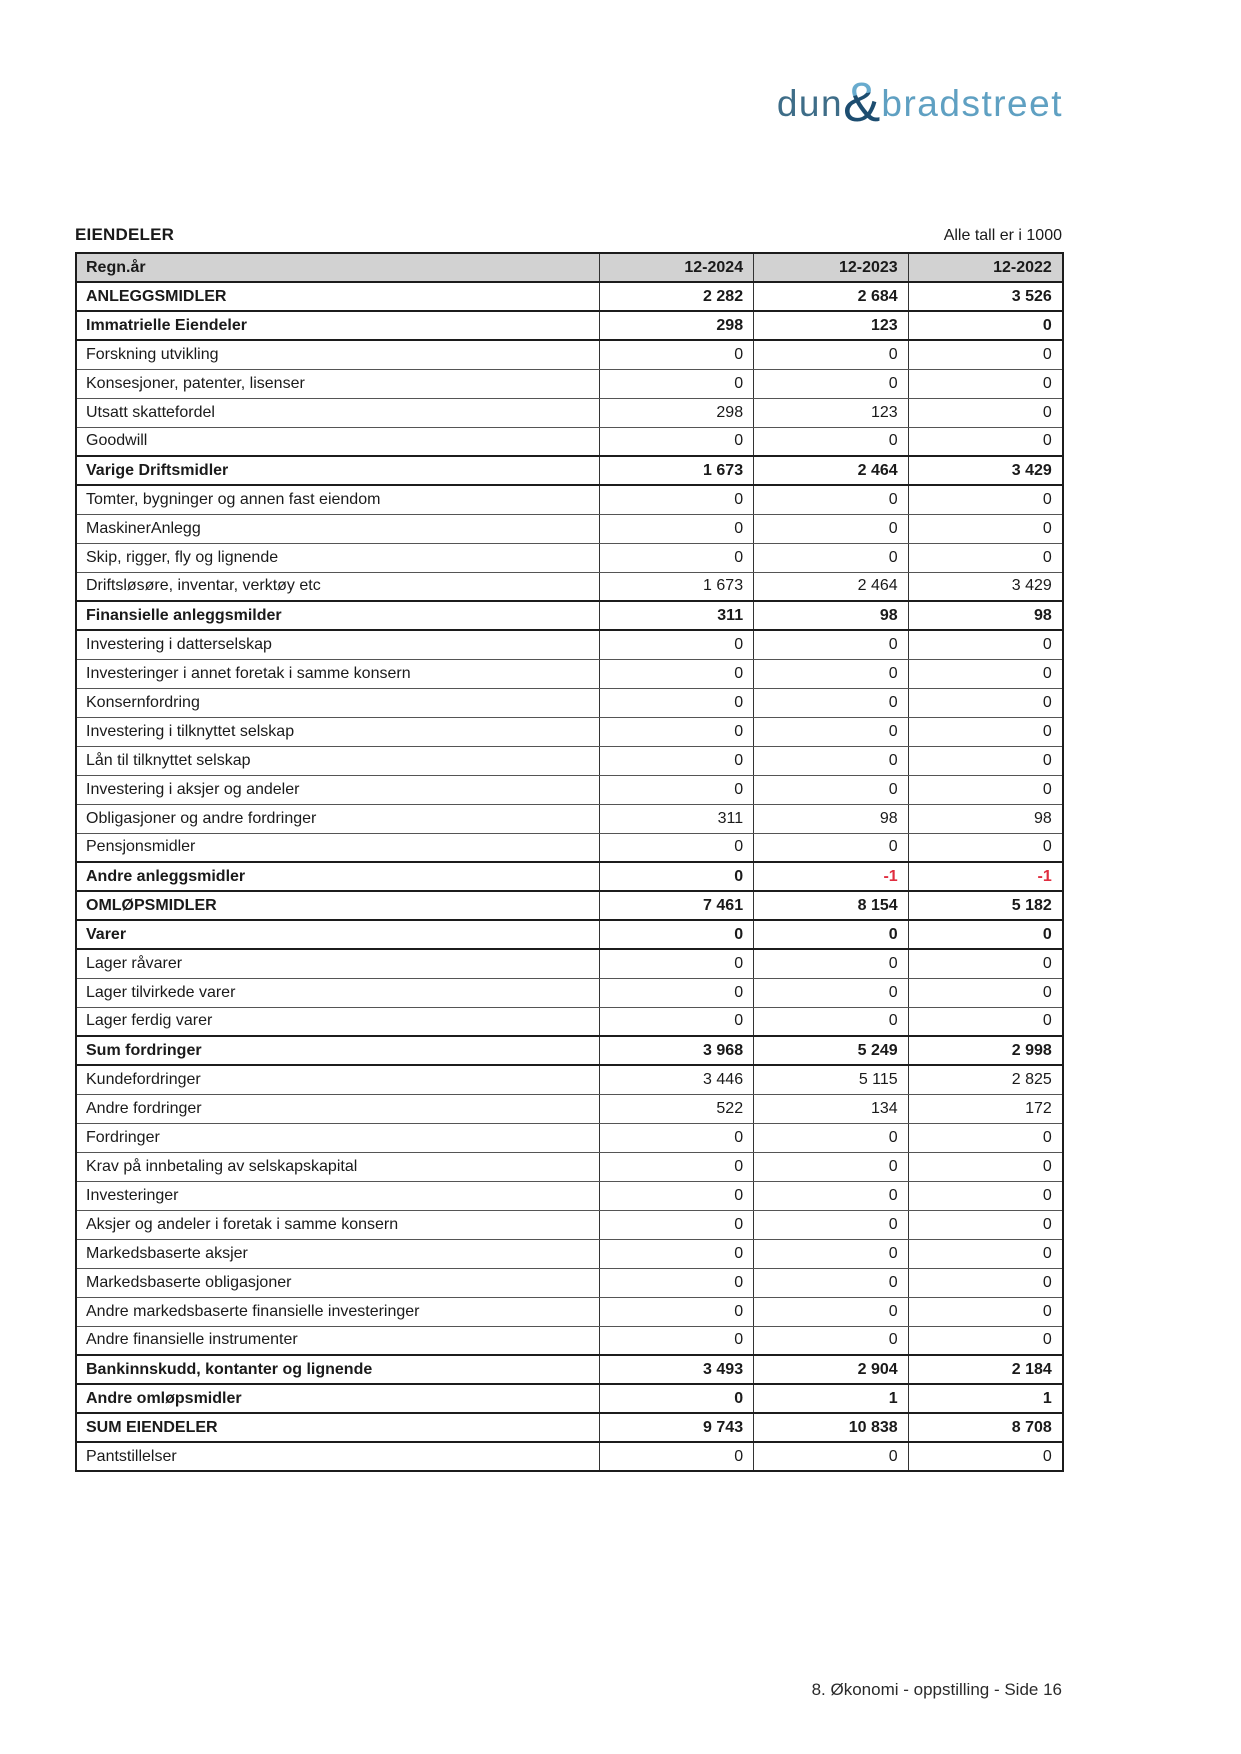  I want to click on value-12-2023: 1, so click(831, 1398).